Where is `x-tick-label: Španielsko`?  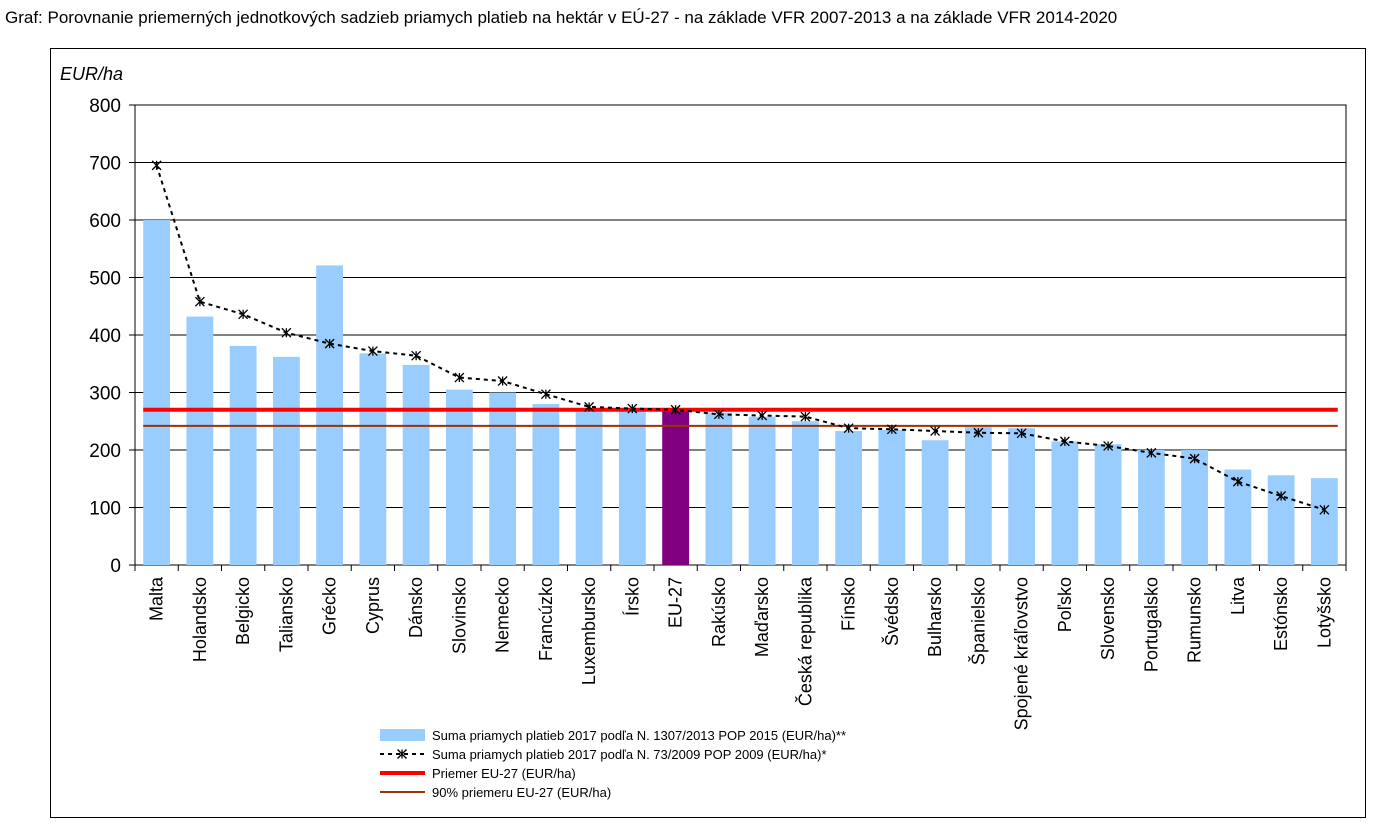
x-tick-label: Španielsko is located at coordinates (977, 621).